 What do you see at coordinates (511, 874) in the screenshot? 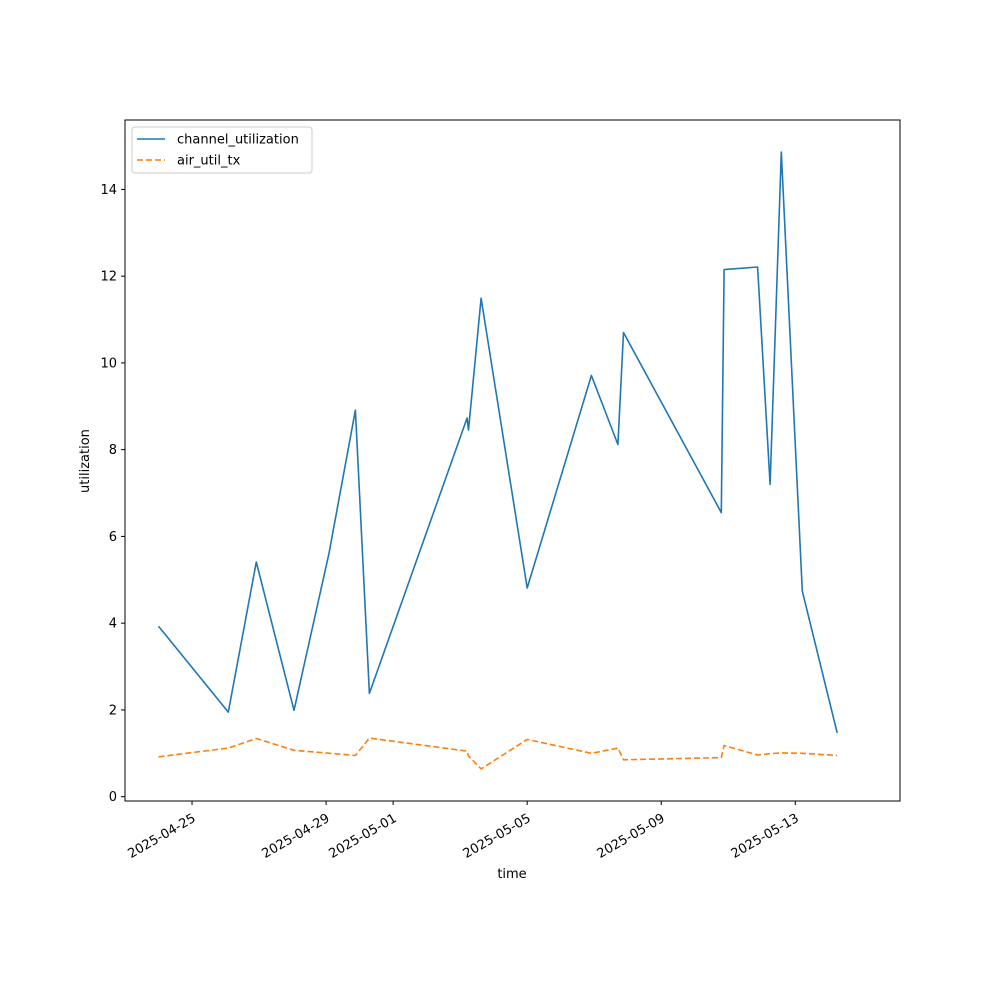
I see `x-axis-label: time` at bounding box center [511, 874].